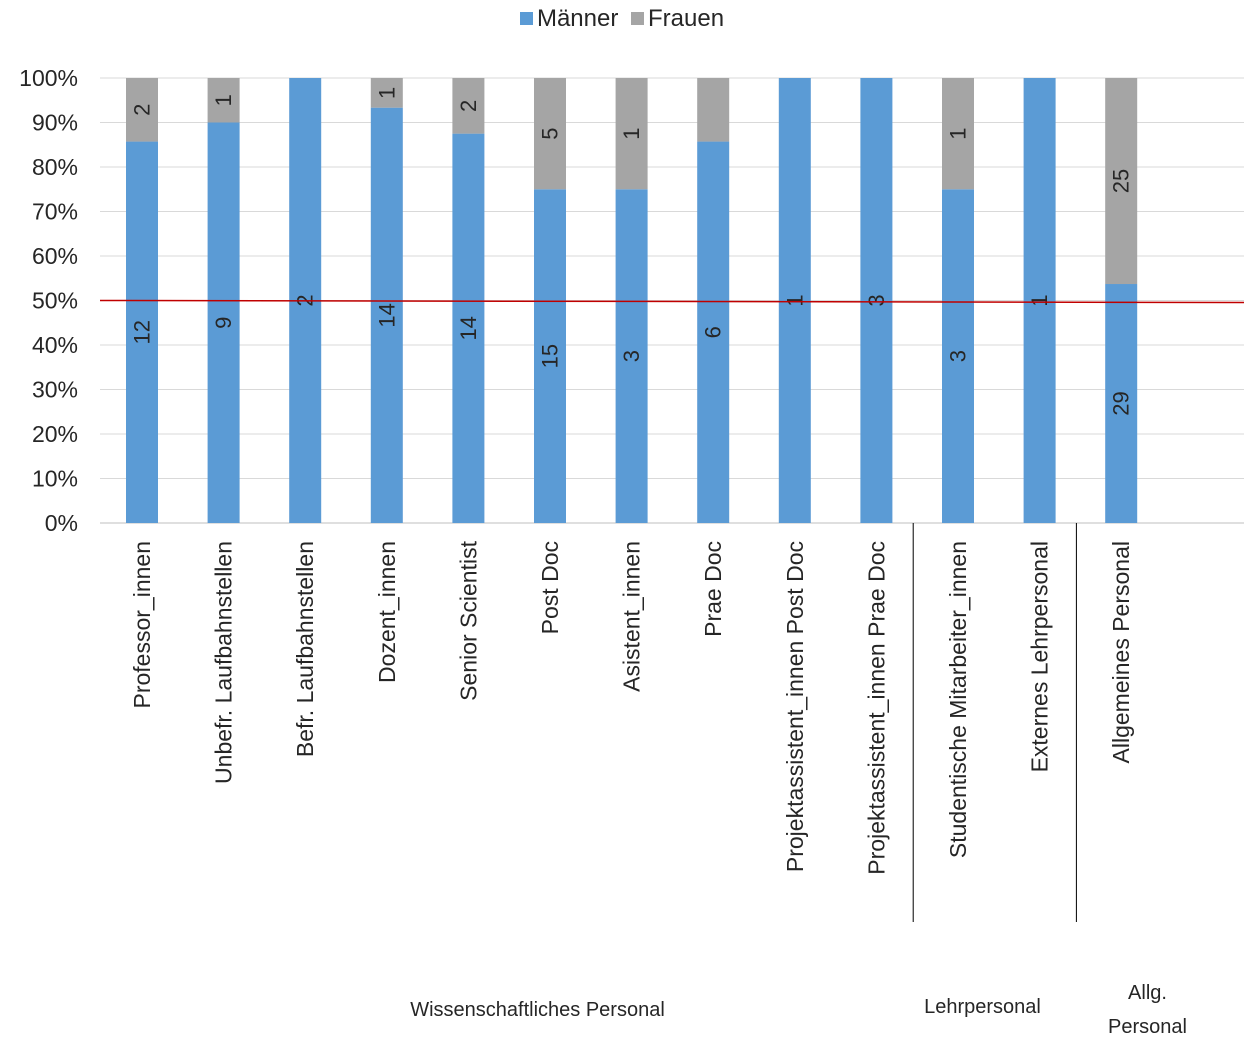  I want to click on y-tick-label: 80%, so click(55, 167).